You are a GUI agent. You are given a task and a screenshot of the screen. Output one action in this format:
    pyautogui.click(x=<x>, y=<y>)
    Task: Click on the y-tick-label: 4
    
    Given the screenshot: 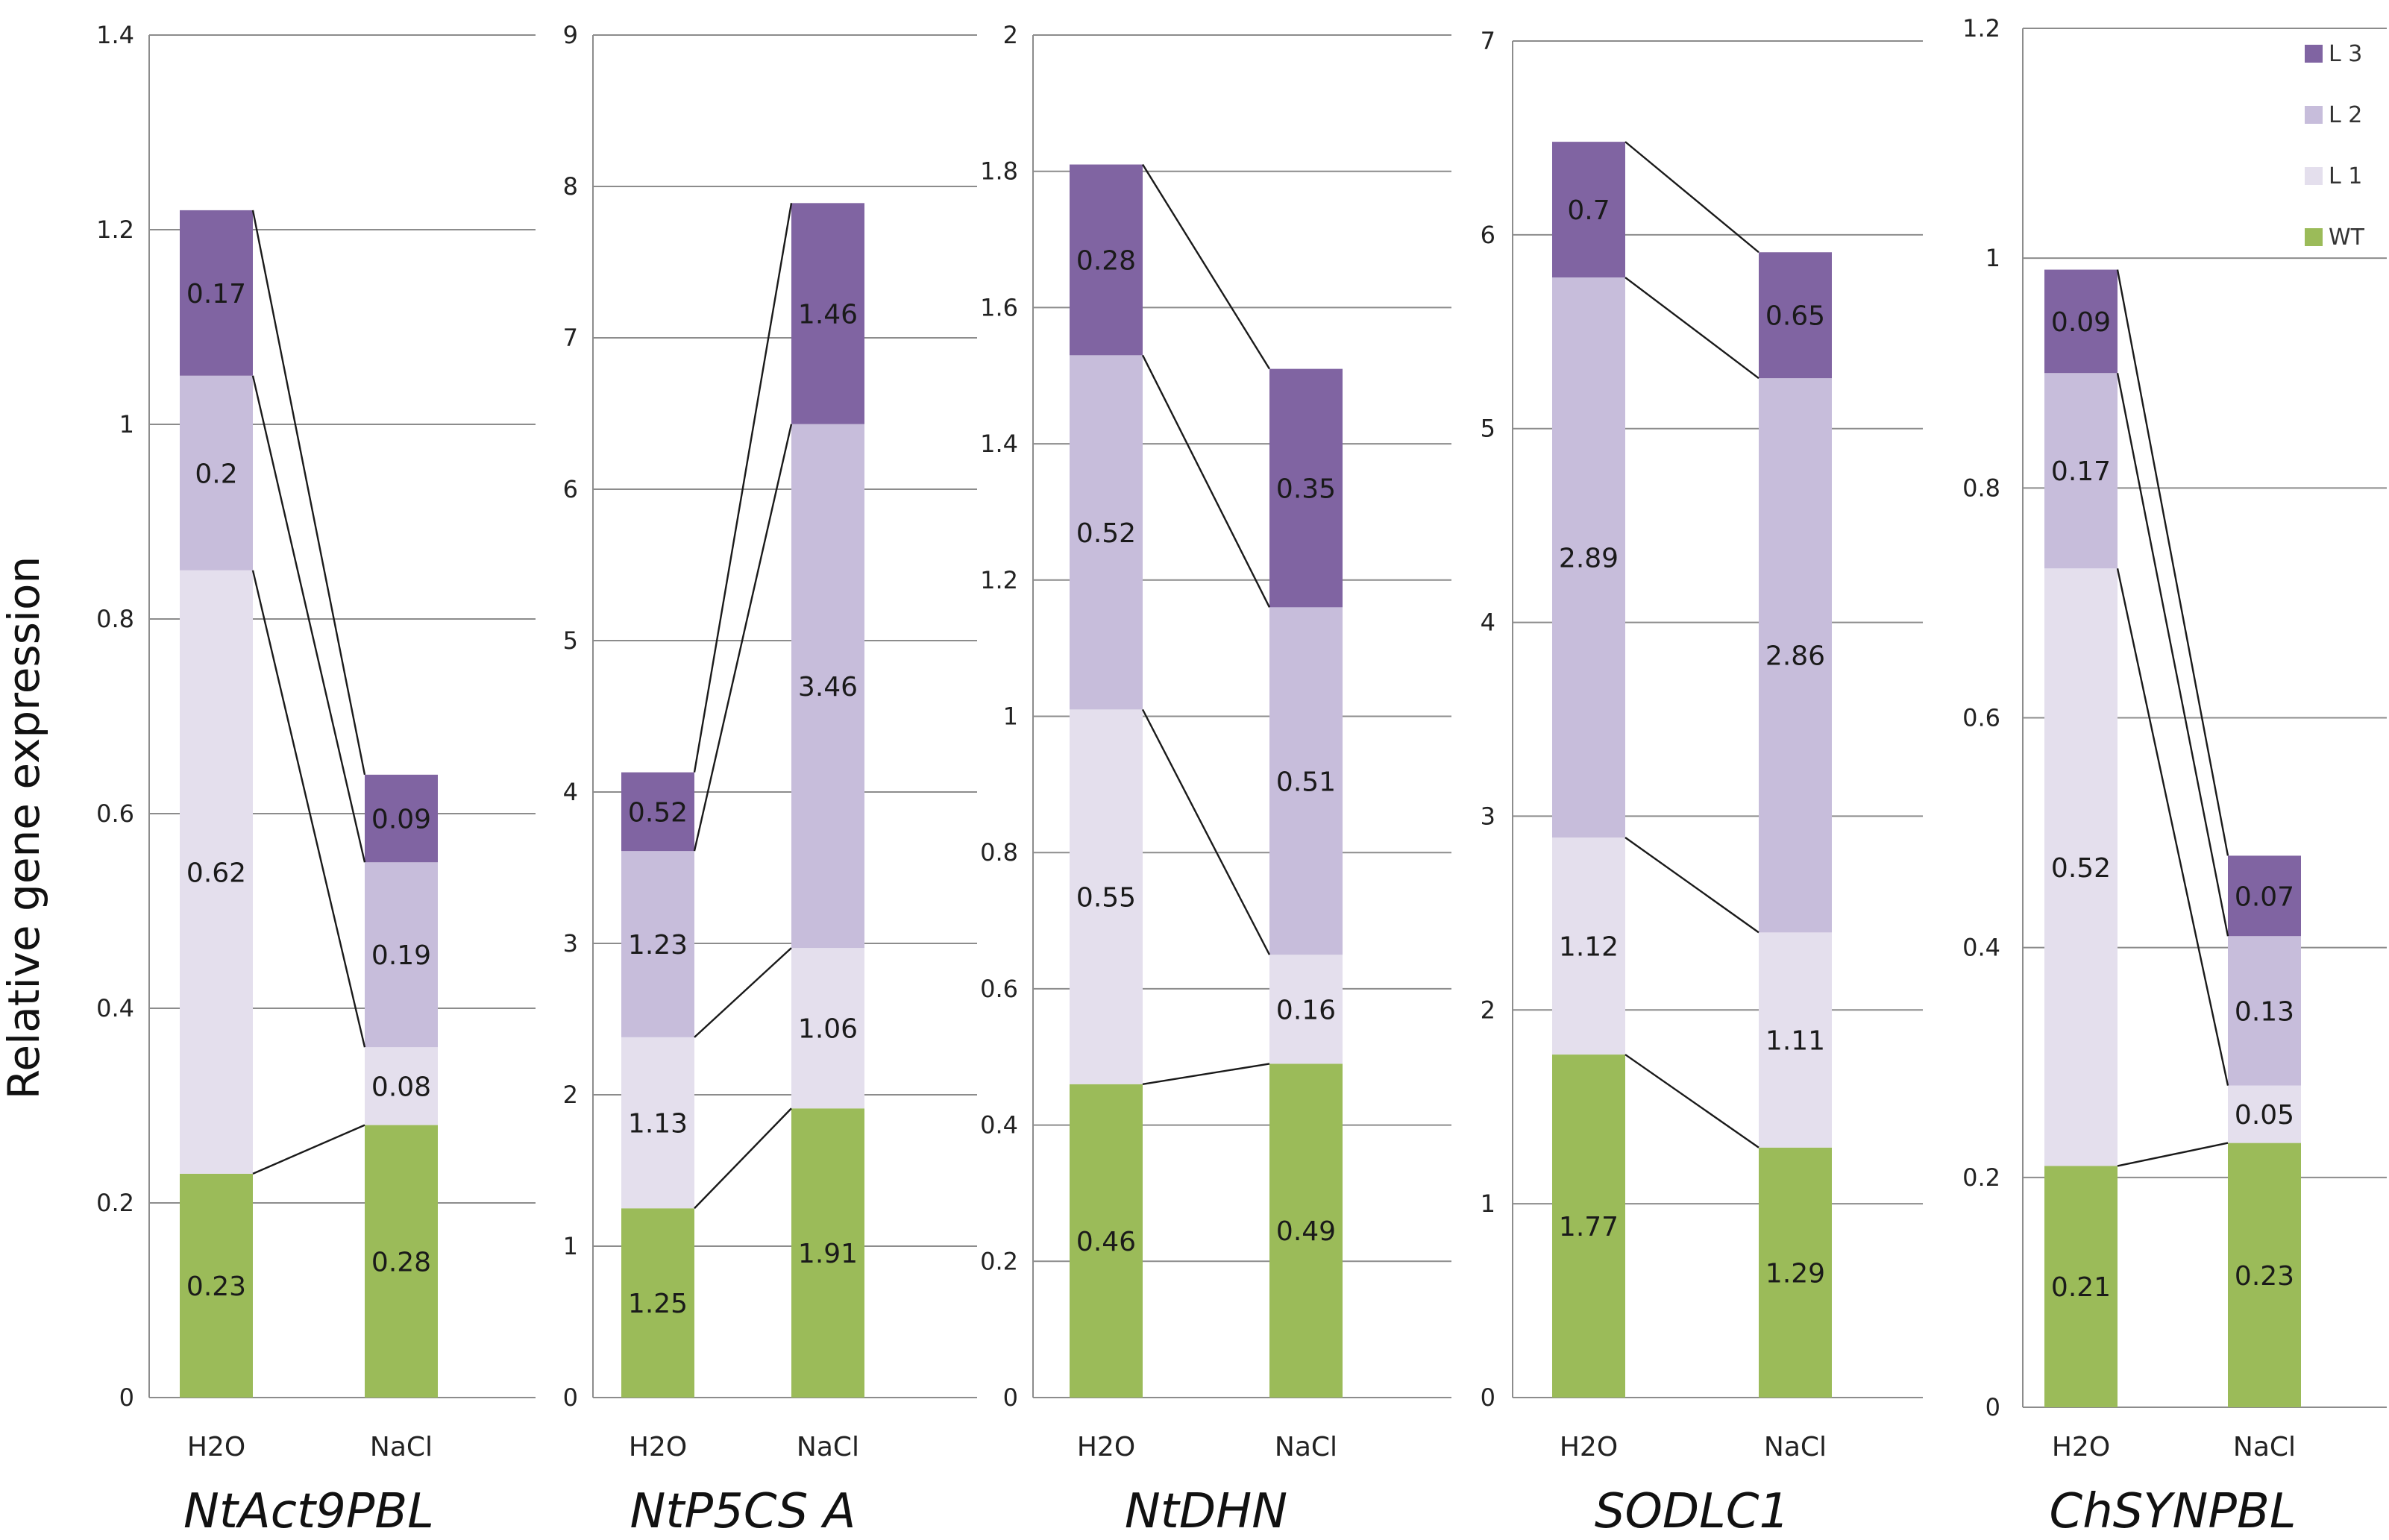 What is the action you would take?
    pyautogui.click(x=1488, y=623)
    